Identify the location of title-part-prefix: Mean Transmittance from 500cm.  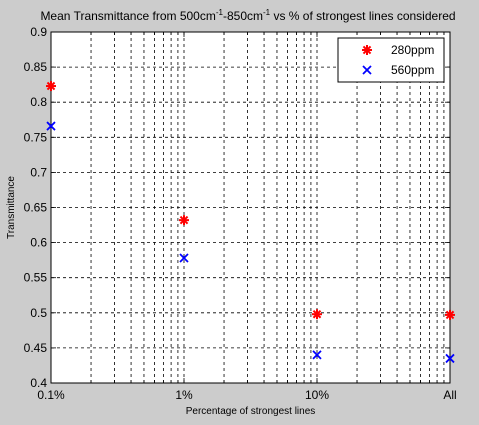
(127, 16).